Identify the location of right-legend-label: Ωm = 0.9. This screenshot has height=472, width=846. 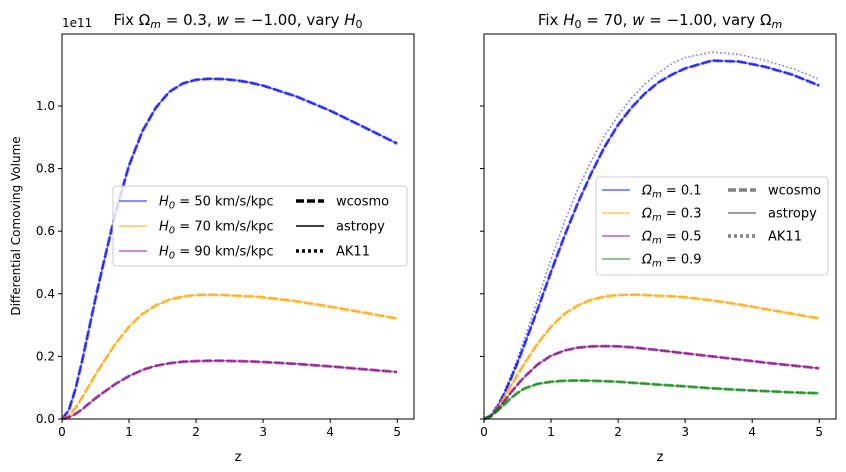
(671, 261).